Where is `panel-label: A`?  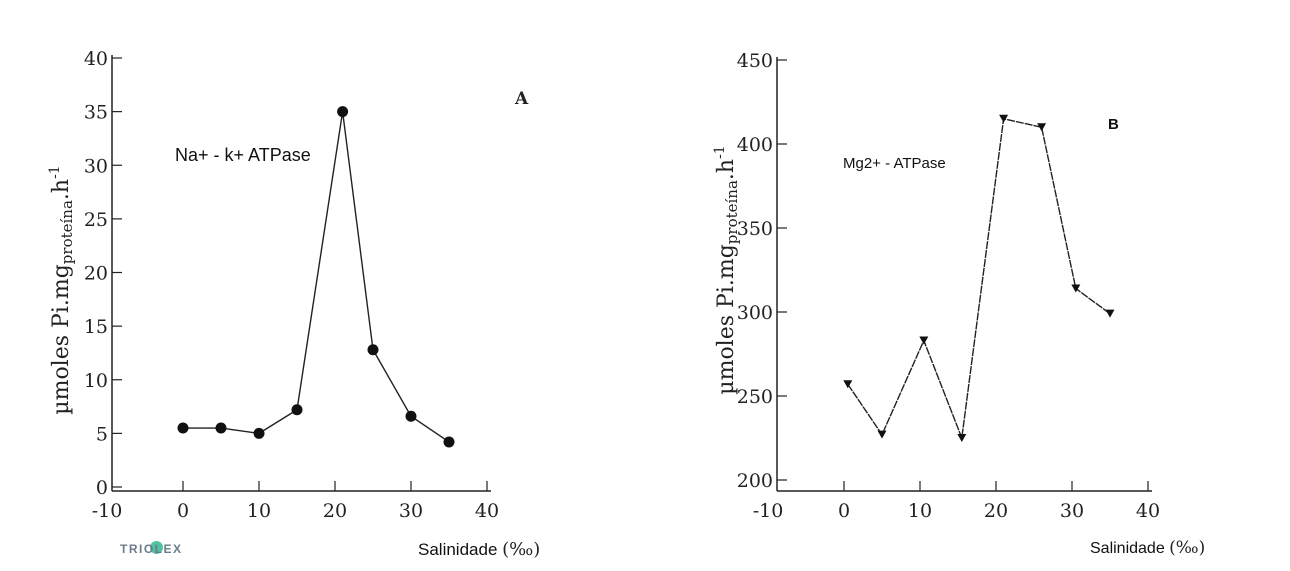
panel-label: A is located at coordinates (521, 99).